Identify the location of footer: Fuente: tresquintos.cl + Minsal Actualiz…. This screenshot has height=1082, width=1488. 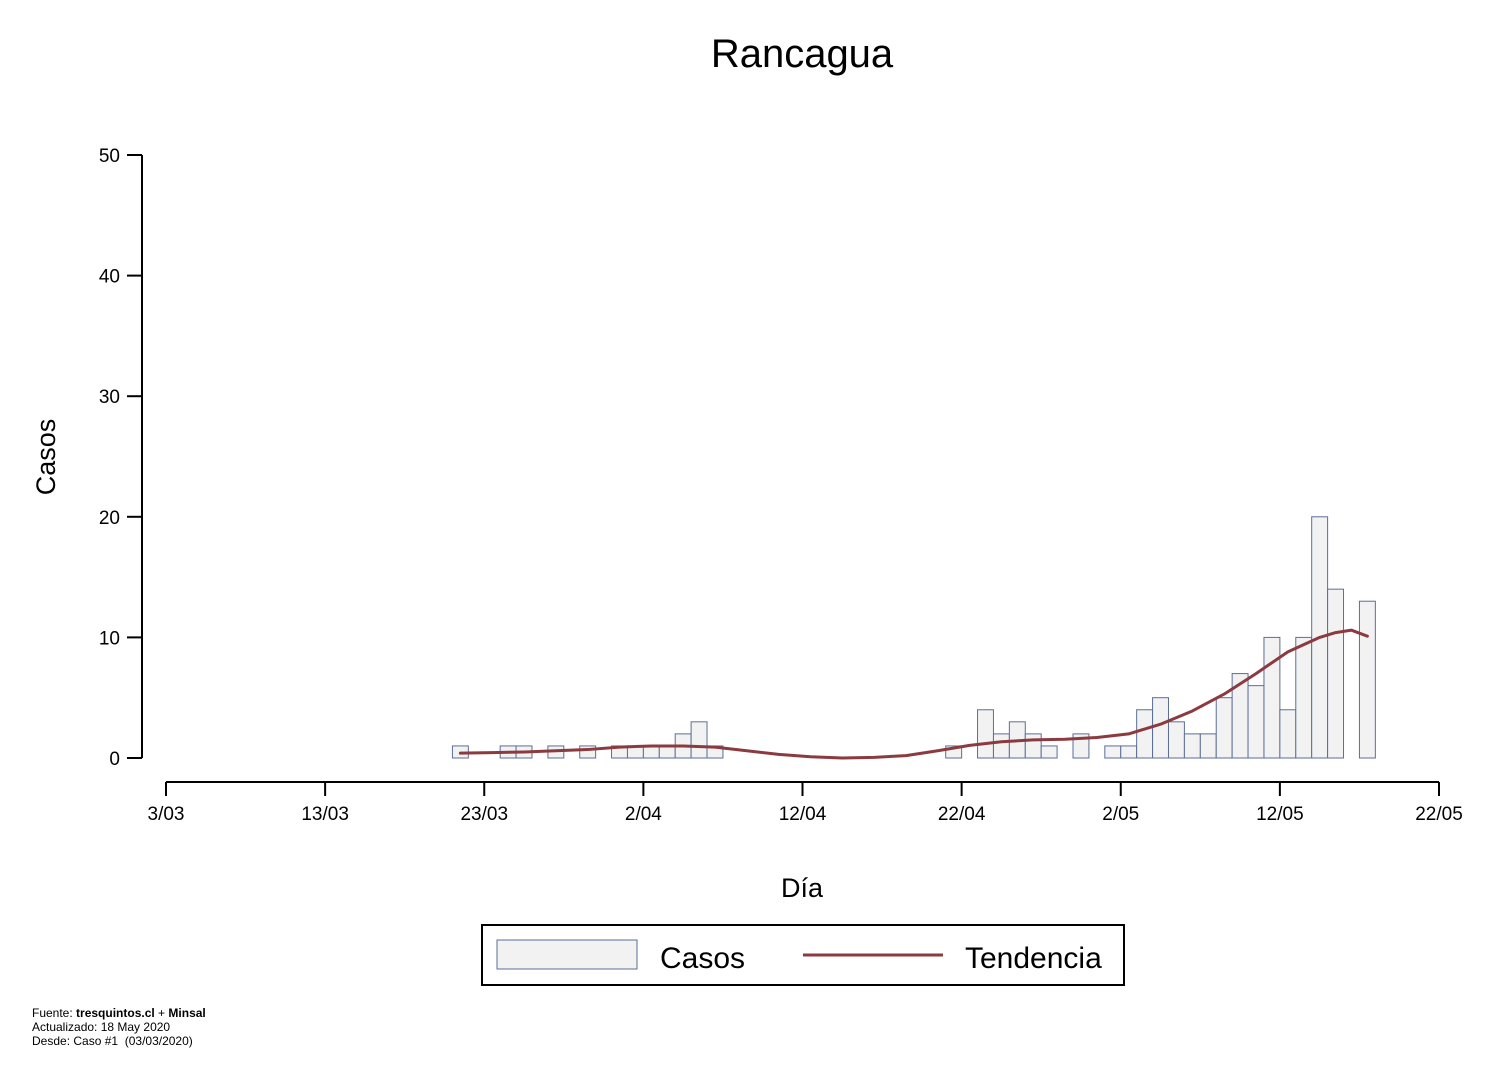
(119, 1027).